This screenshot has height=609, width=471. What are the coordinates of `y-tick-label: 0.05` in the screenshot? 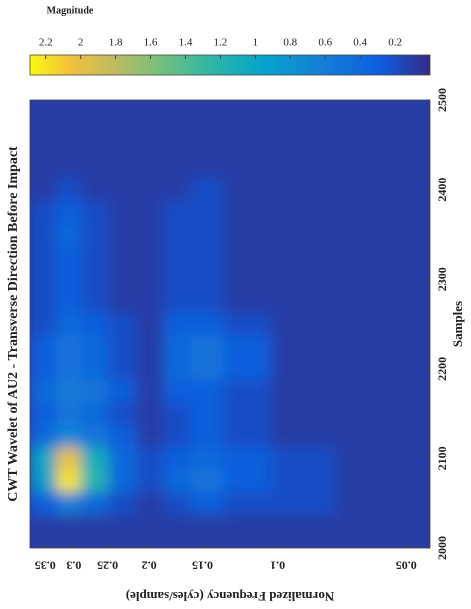 It's located at (406, 565).